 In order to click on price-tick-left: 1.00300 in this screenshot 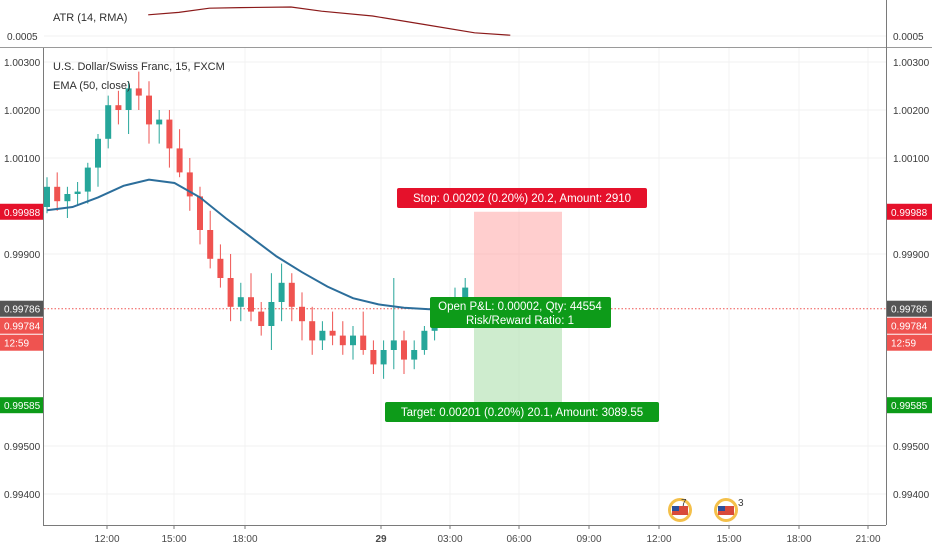, I will do `click(22, 63)`.